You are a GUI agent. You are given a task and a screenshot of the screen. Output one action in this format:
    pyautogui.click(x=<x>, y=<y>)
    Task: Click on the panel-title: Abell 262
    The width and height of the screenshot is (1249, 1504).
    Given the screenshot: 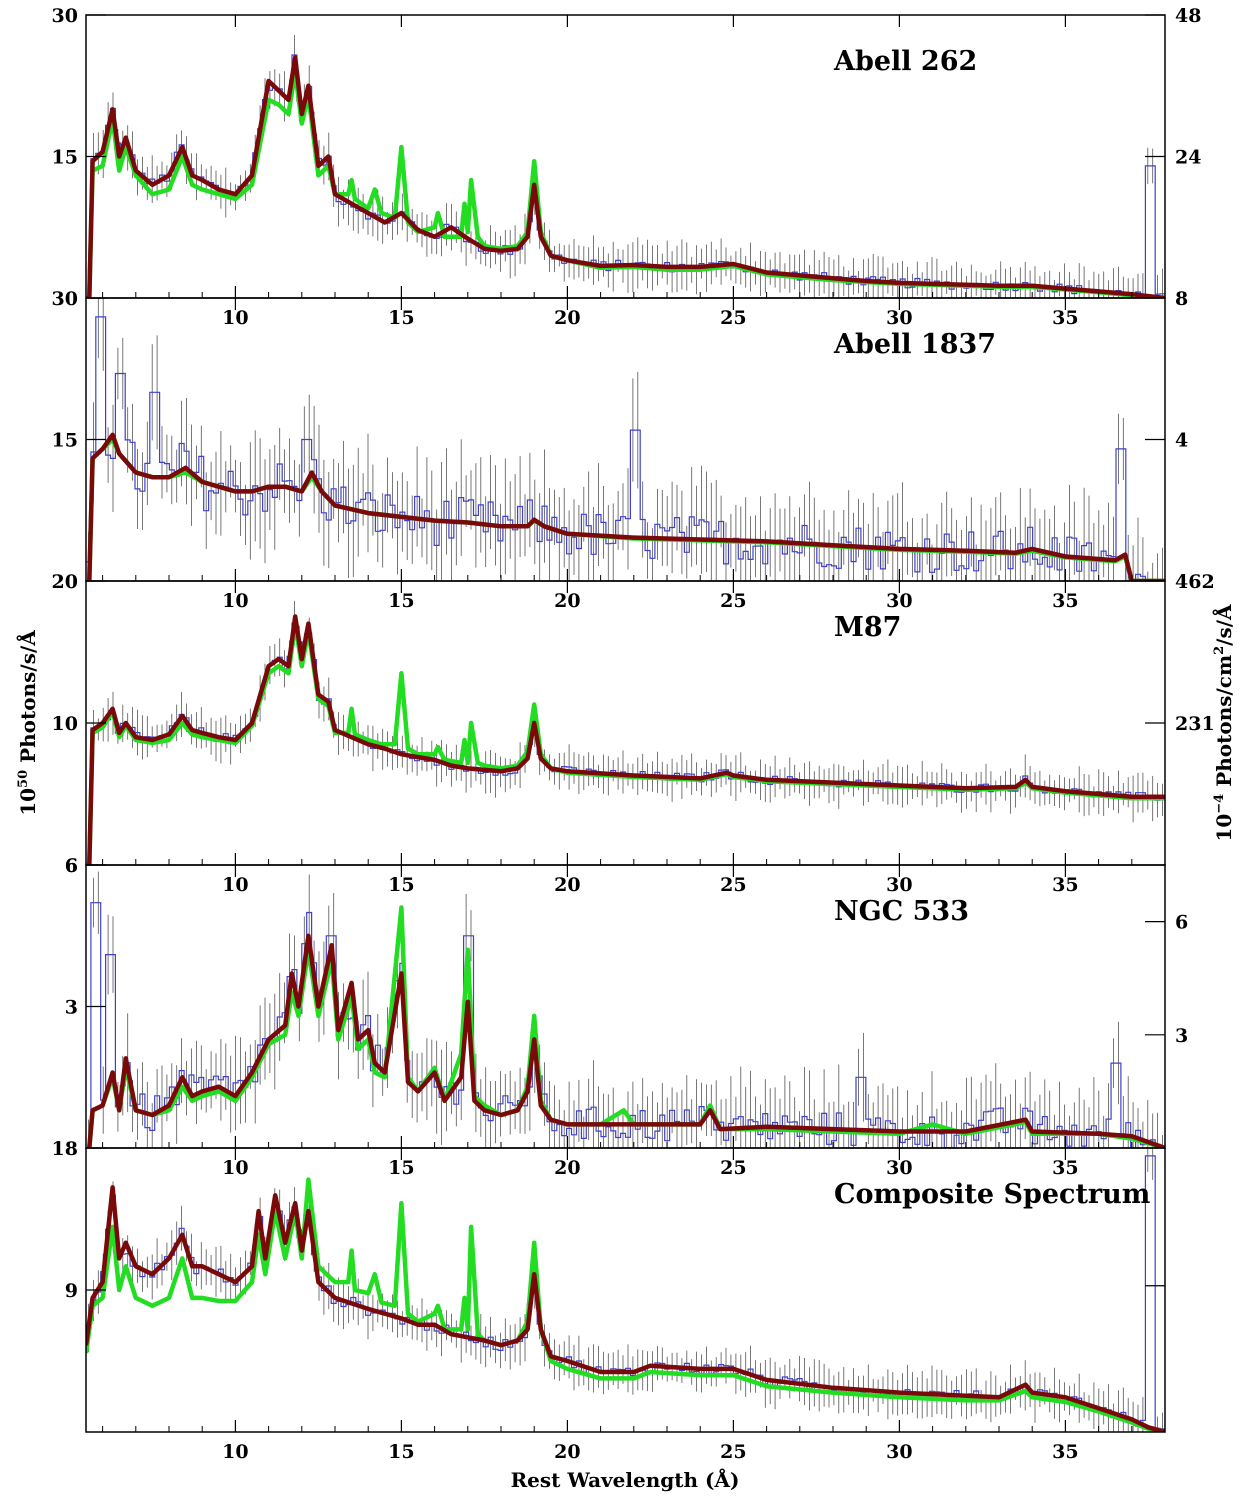 What is the action you would take?
    pyautogui.click(x=905, y=61)
    